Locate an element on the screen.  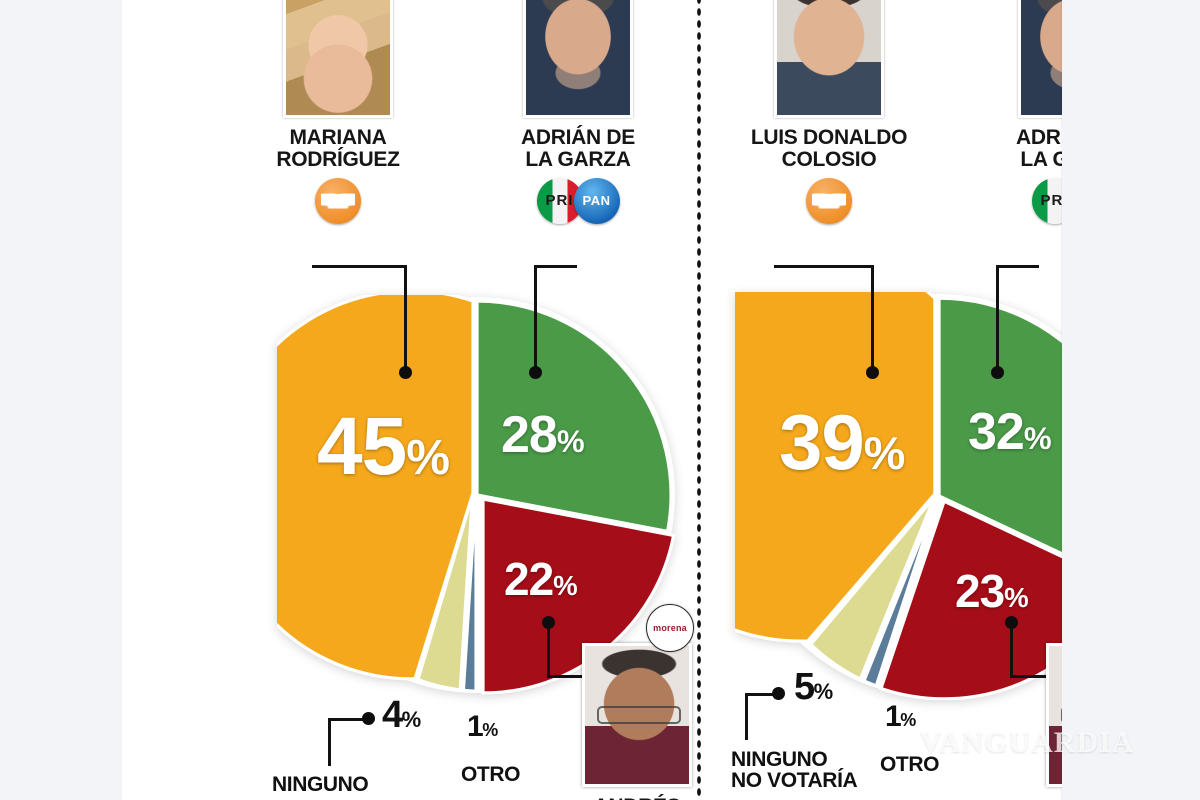
leader-line-v-ninguno-right is located at coordinates (746, 716).